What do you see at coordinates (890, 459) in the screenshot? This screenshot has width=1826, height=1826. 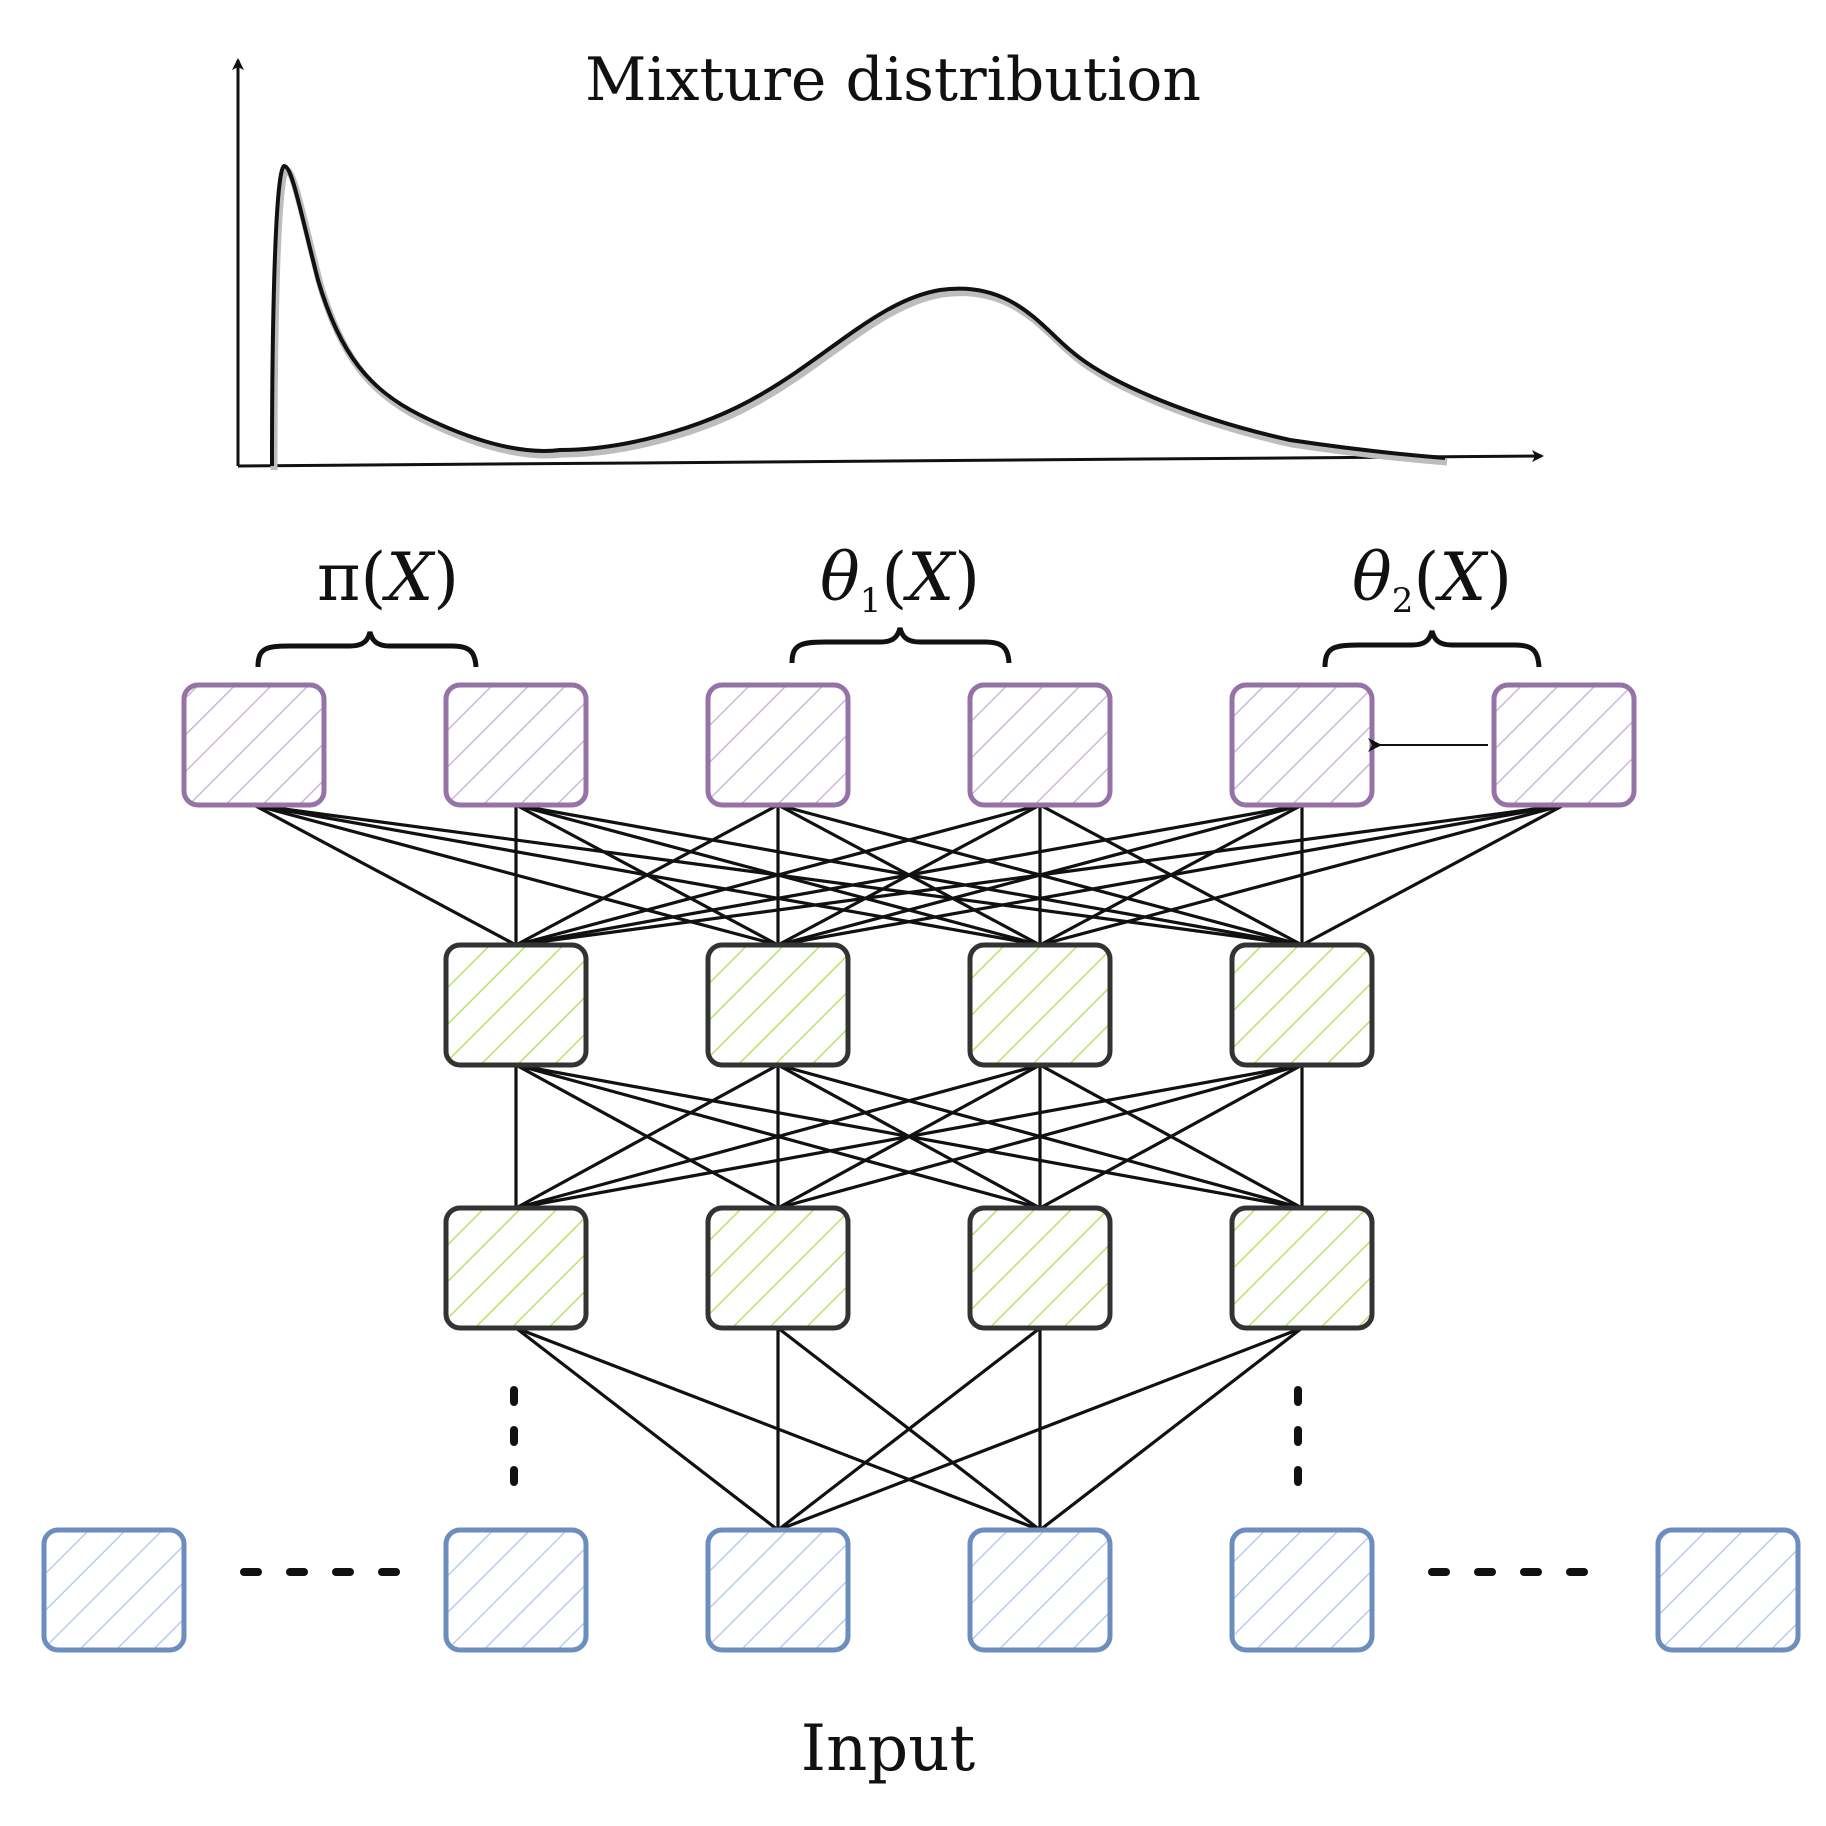 I see `plot-x-axis` at bounding box center [890, 459].